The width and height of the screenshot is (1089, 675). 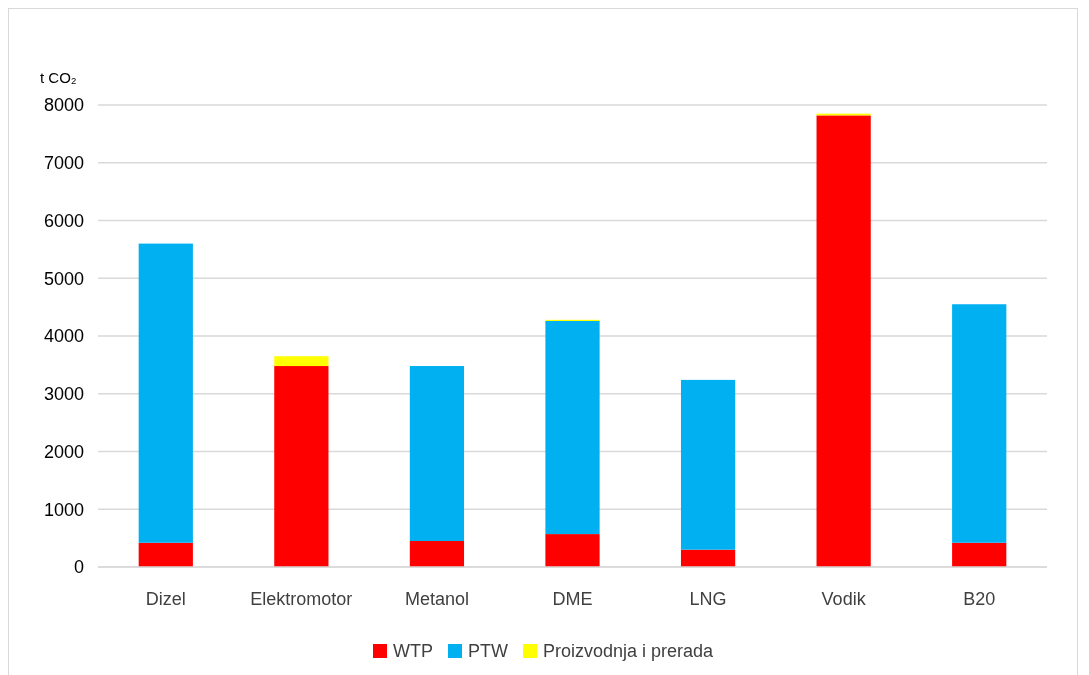 What do you see at coordinates (63, 278) in the screenshot?
I see `y-tick-label: 5000` at bounding box center [63, 278].